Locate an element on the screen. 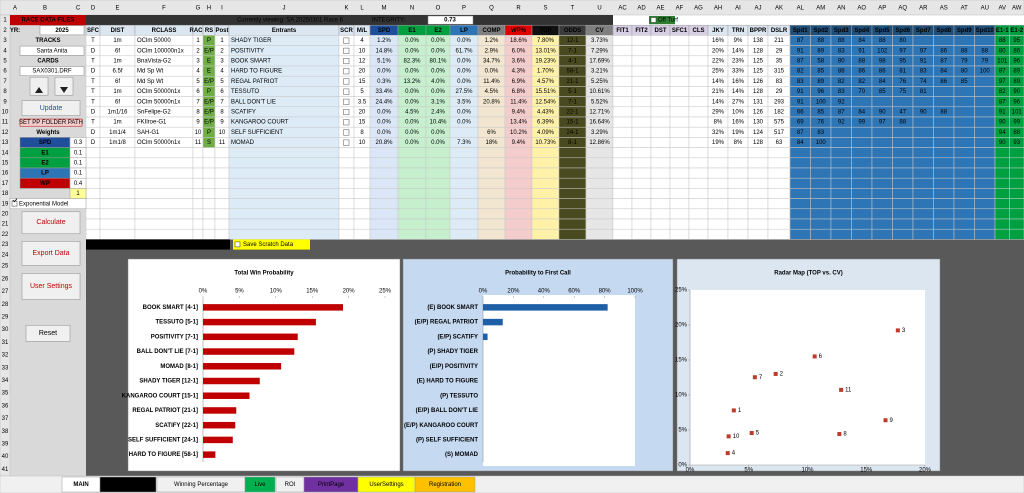 This screenshot has height=493, width=1024. cell-value: 101 is located at coordinates (1017, 112).